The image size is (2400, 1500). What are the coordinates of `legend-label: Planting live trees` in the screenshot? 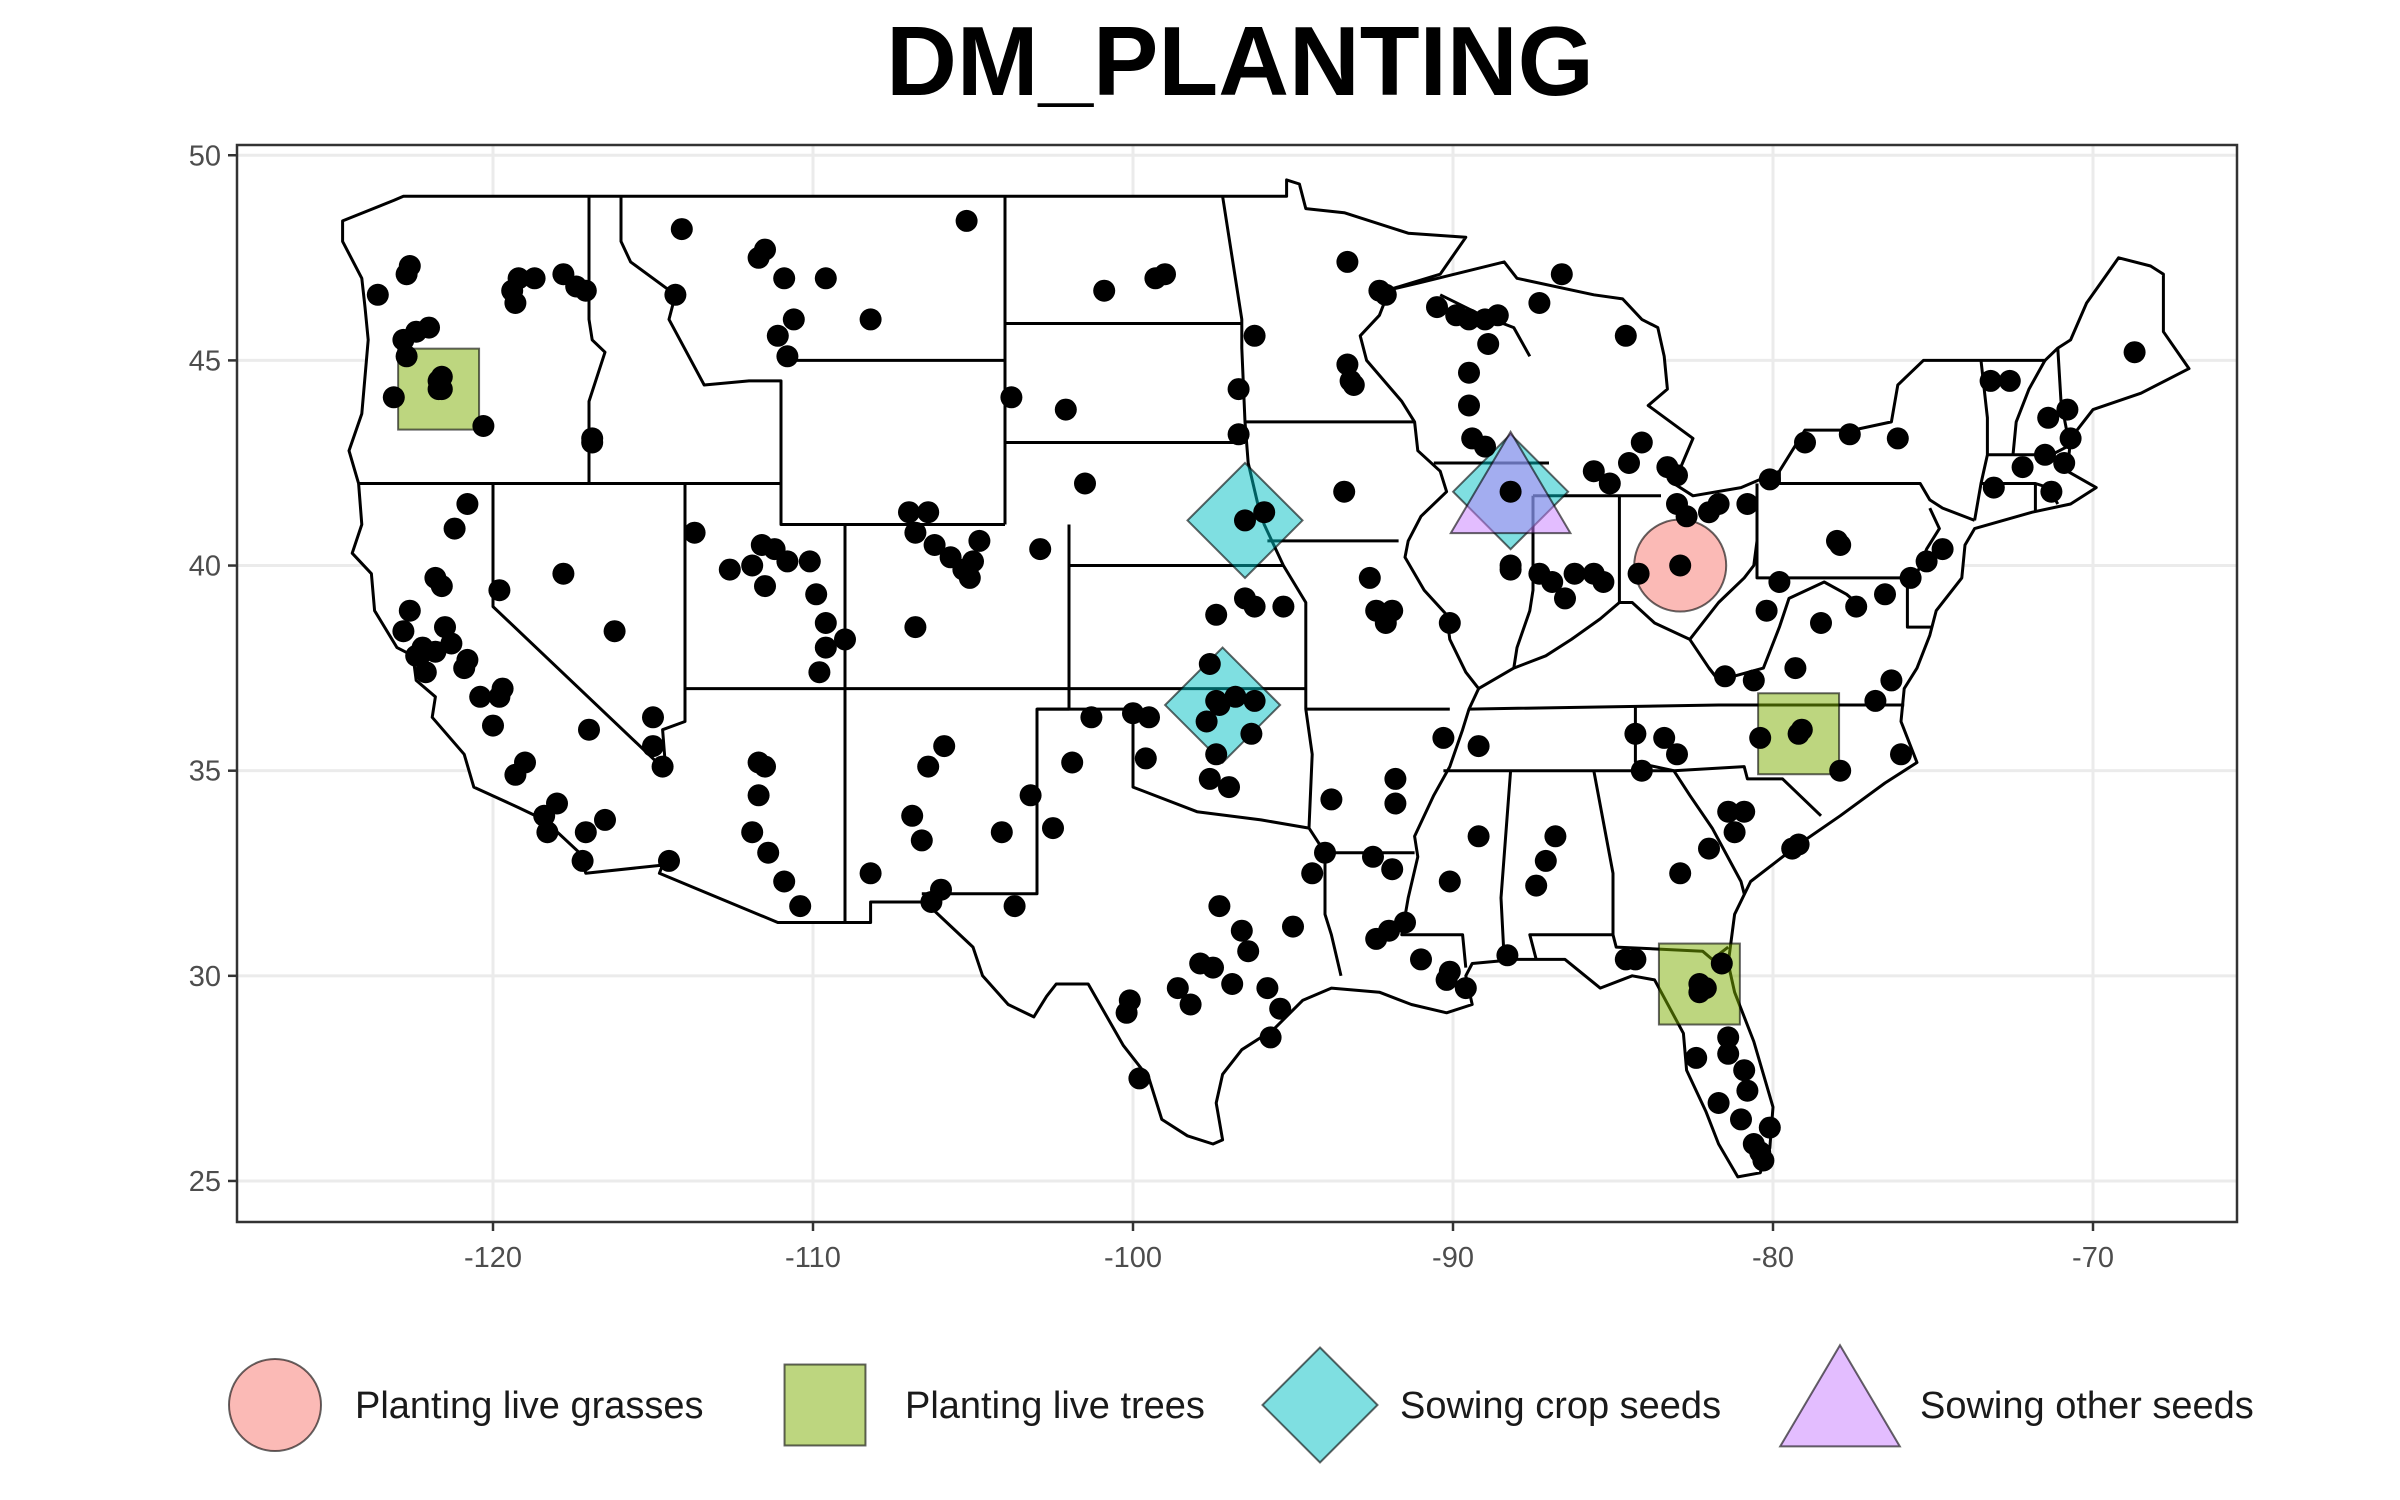 It's located at (1055, 1406).